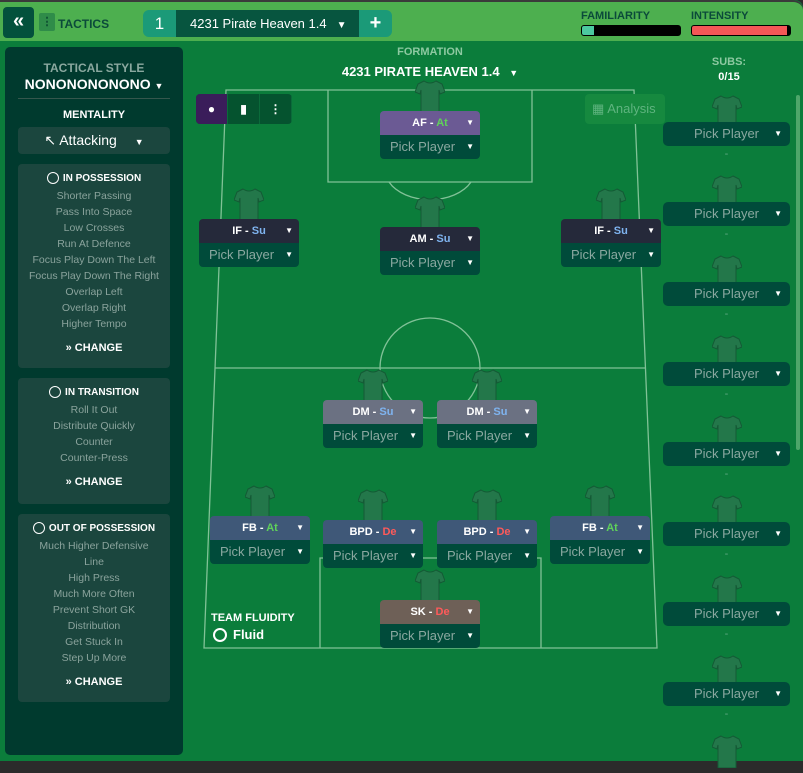 This screenshot has height=773, width=803. What do you see at coordinates (94, 212) in the screenshot?
I see `instruction-item: Pass Into Space` at bounding box center [94, 212].